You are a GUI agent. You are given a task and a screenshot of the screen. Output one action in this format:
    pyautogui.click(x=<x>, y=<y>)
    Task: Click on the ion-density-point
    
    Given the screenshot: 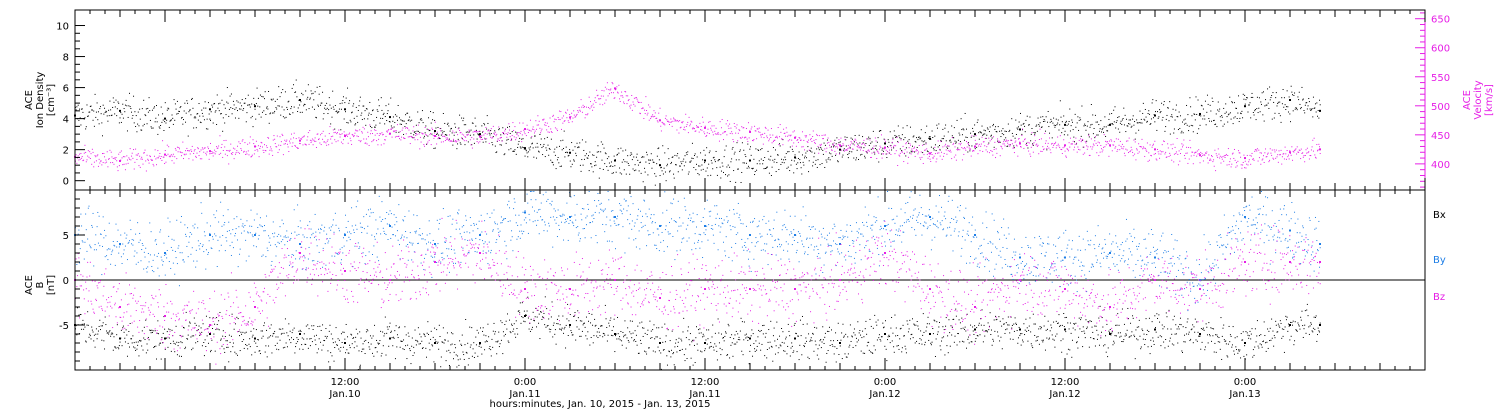 What is the action you would take?
    pyautogui.click(x=255, y=106)
    